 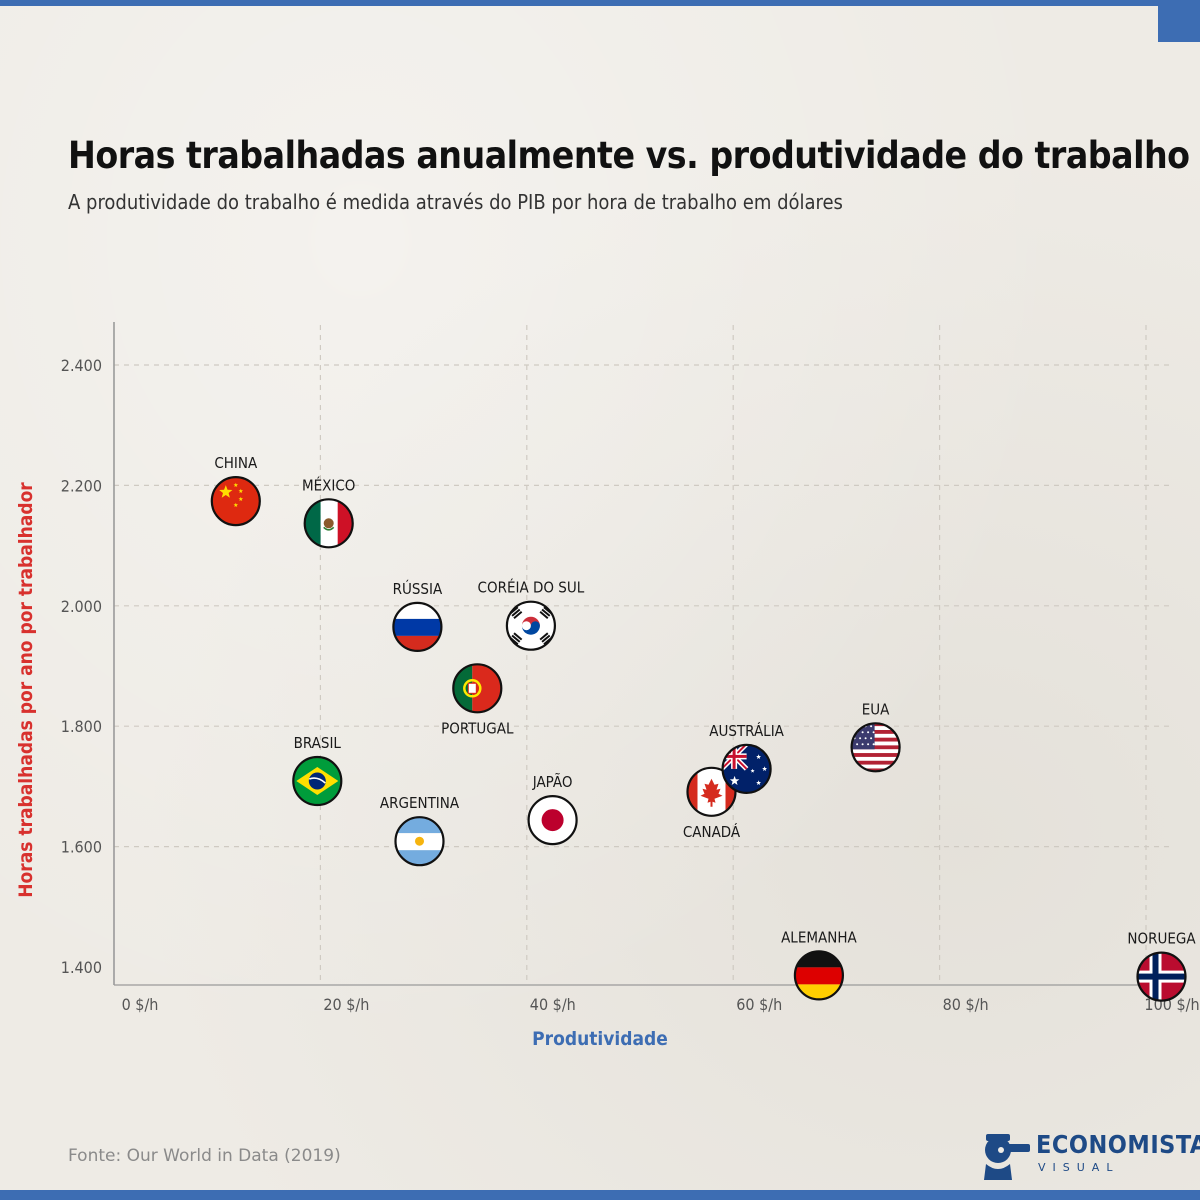 What do you see at coordinates (553, 1004) in the screenshot?
I see `x-tick-label: 40 $/h` at bounding box center [553, 1004].